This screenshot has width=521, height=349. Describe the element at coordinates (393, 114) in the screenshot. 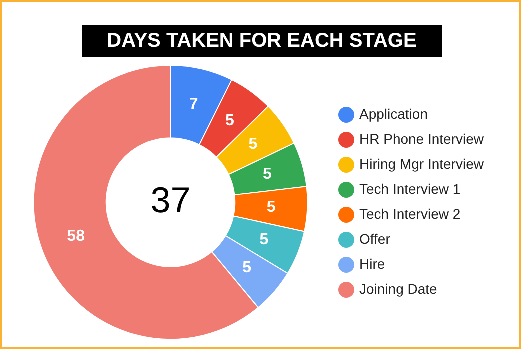

I see `legend-label: Application` at that location.